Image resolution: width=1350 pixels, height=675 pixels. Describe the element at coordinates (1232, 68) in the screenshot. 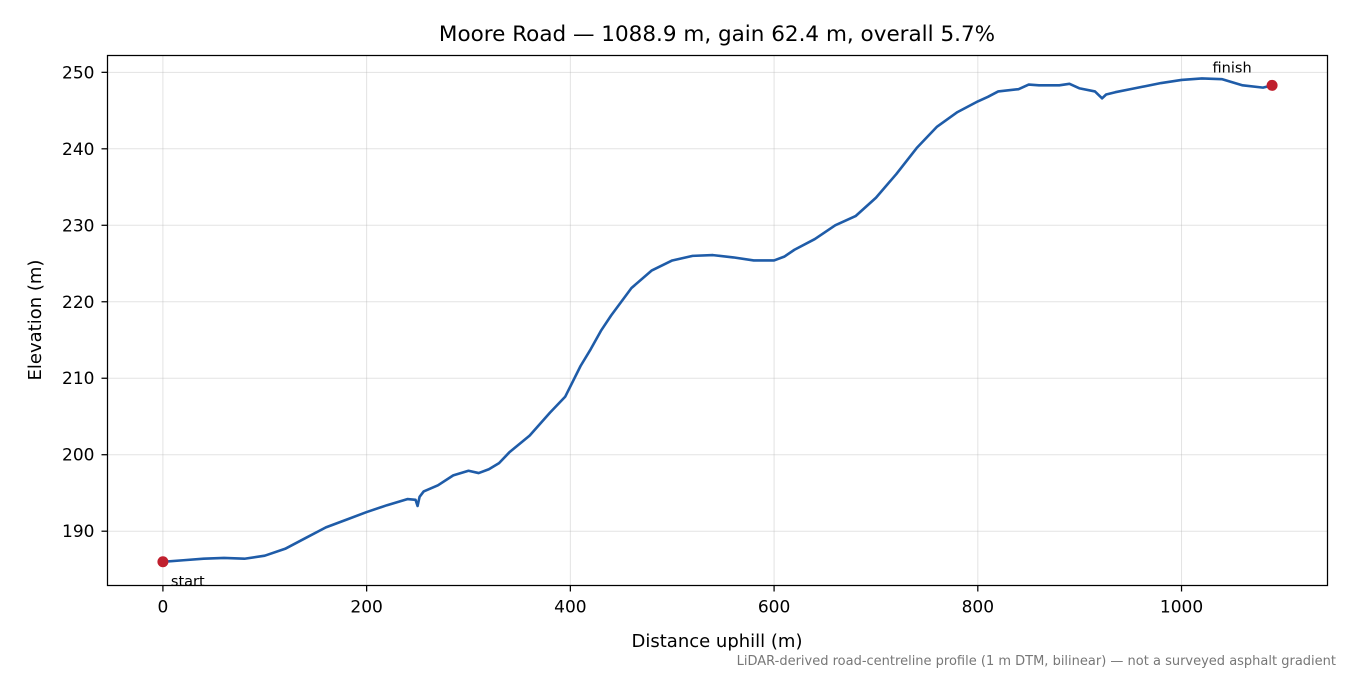

I see `finish-label: finish` at that location.